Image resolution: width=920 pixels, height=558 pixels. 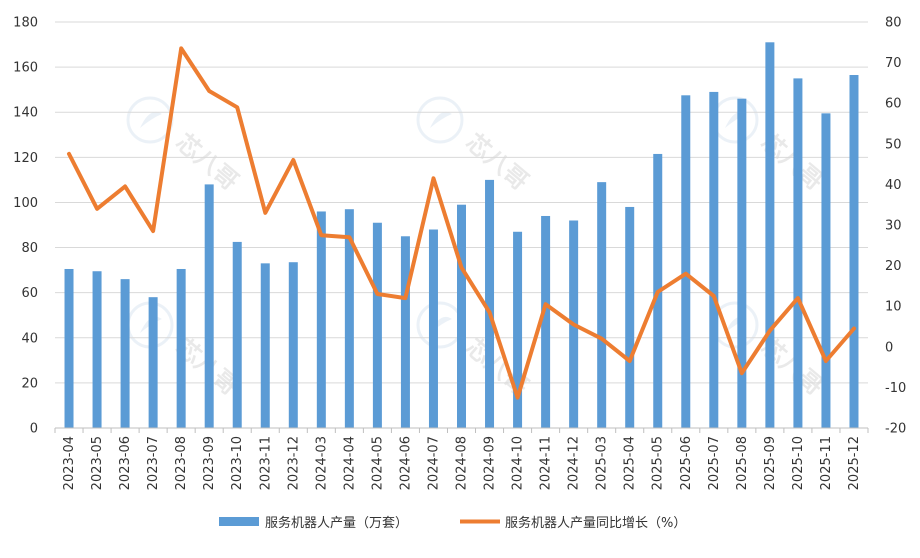 What do you see at coordinates (433, 463) in the screenshot?
I see `x-axis-tick-label: 2024-07` at bounding box center [433, 463].